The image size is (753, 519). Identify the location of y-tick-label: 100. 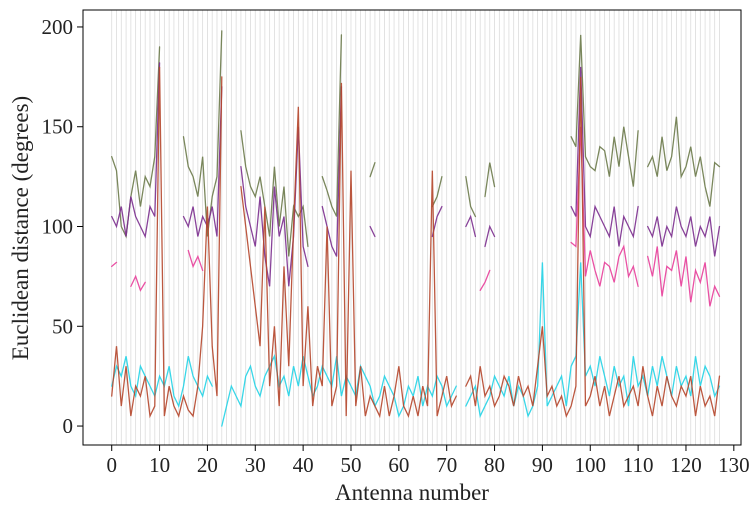
(58, 227).